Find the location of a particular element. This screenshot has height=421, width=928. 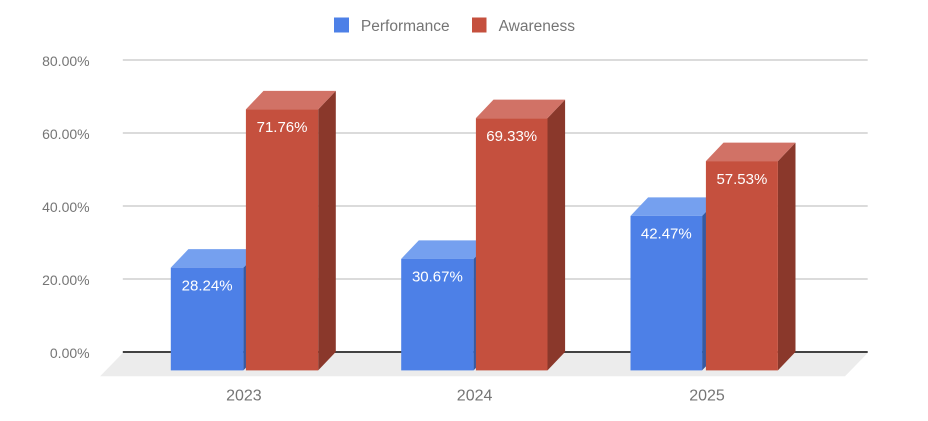

svg-text: Performance is located at coordinates (405, 26).